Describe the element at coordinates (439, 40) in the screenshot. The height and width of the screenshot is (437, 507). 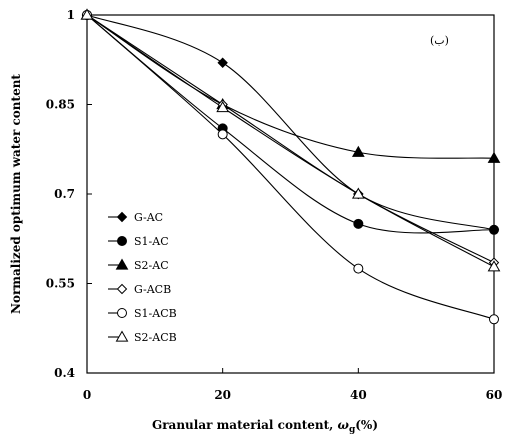
I see `annotation-label: (ب)` at that location.